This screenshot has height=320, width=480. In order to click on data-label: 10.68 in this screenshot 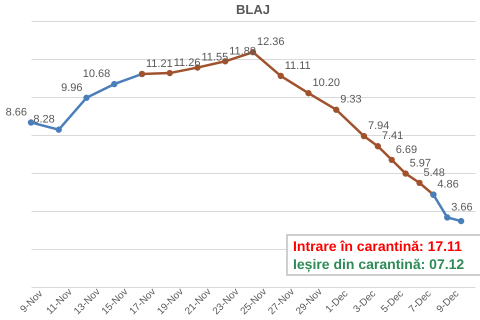, I will do `click(96, 74)`.